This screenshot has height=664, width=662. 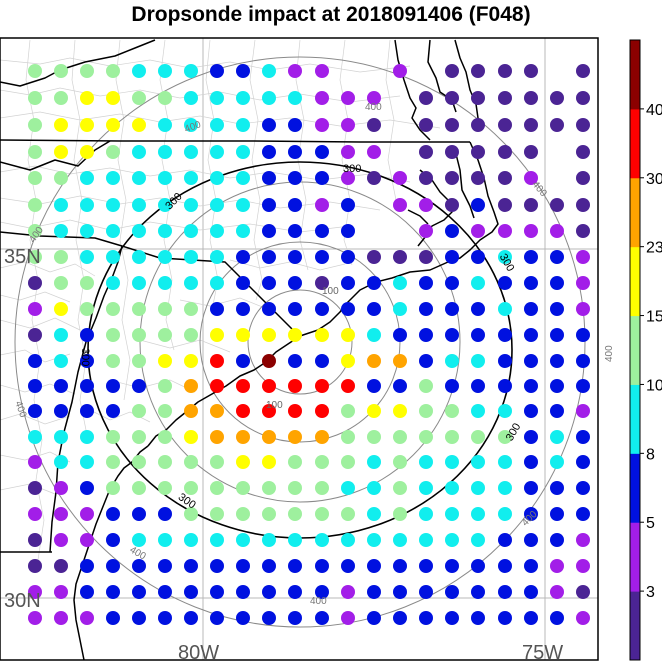 What do you see at coordinates (609, 353) in the screenshot?
I see `ring-label-400: 400` at bounding box center [609, 353].